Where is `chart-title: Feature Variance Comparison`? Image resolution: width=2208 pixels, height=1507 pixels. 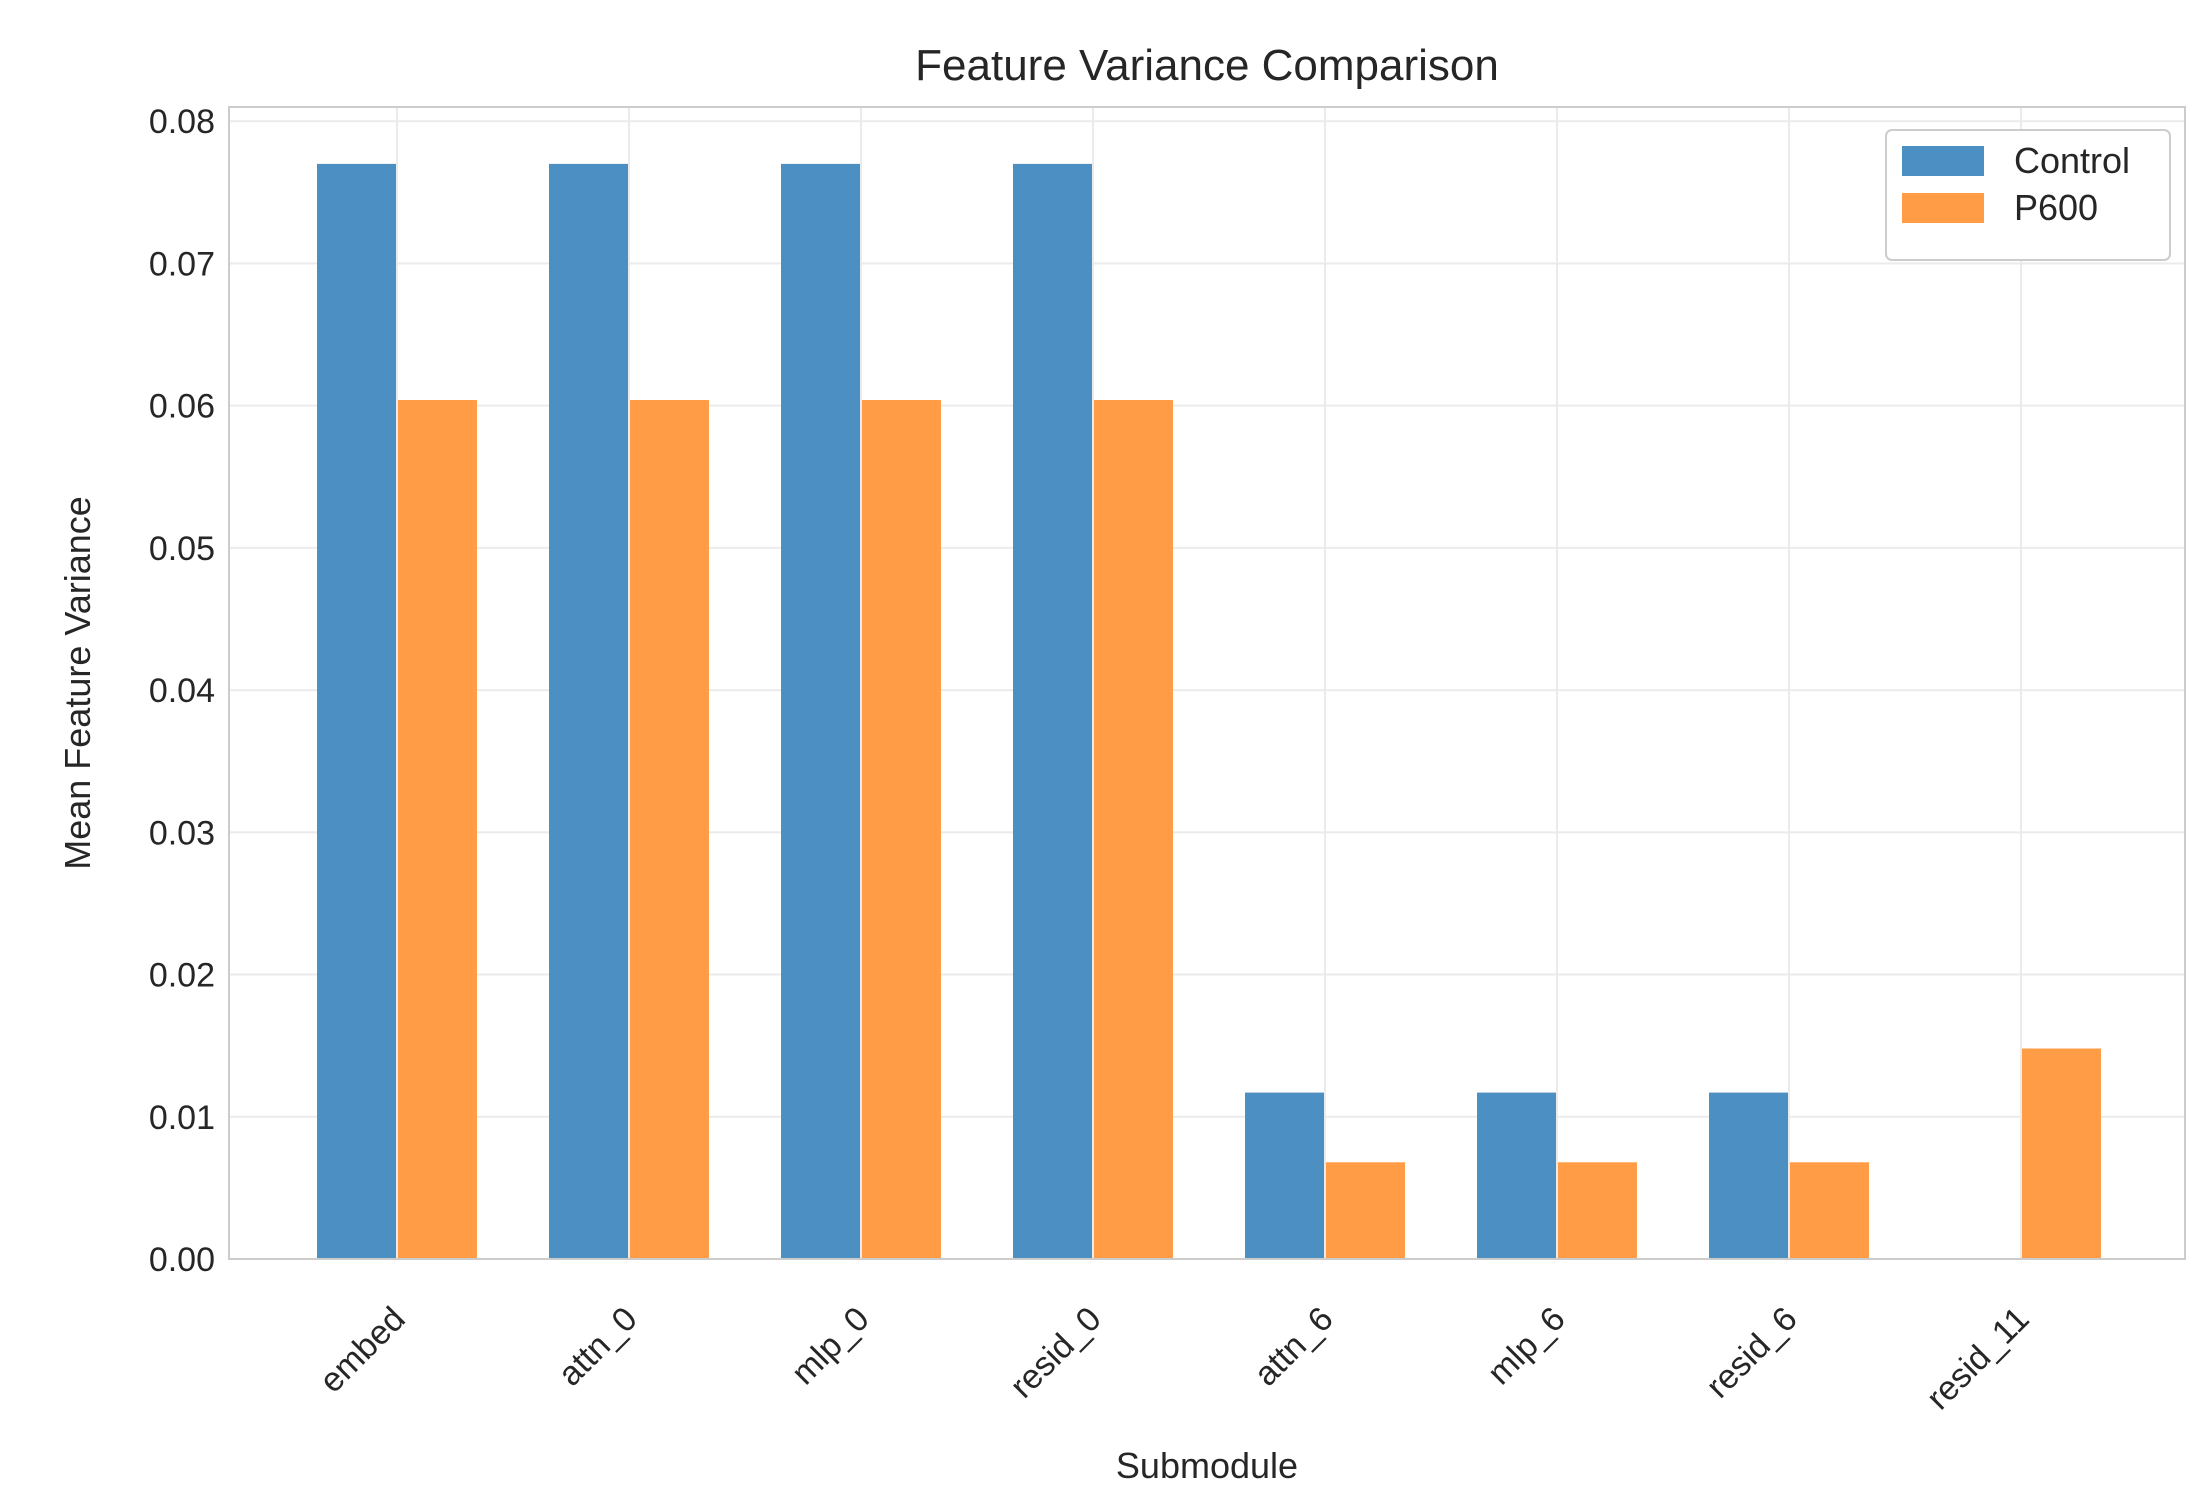 chart-title: Feature Variance Comparison is located at coordinates (1207, 65).